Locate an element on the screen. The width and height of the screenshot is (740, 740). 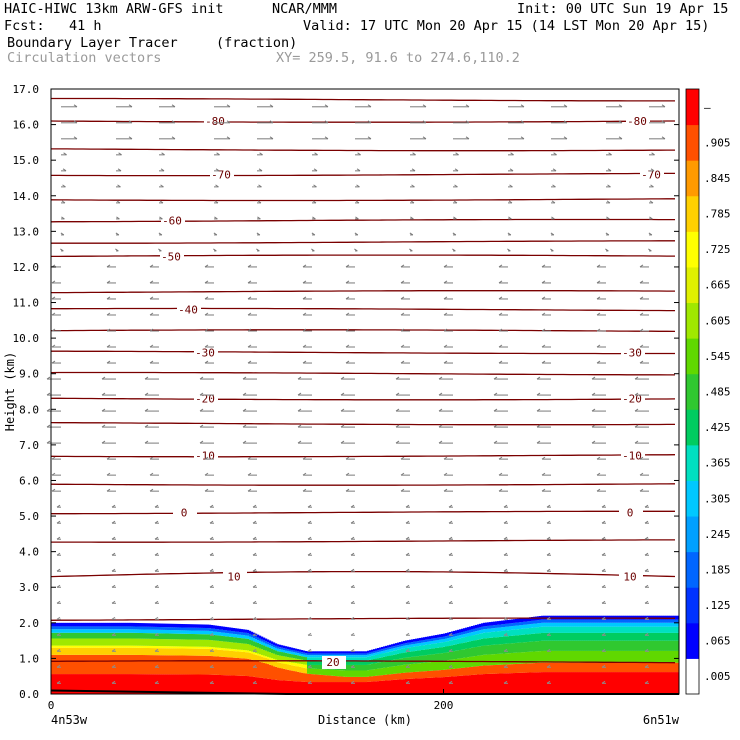
colorbar-label: .305 is located at coordinates (717, 498).